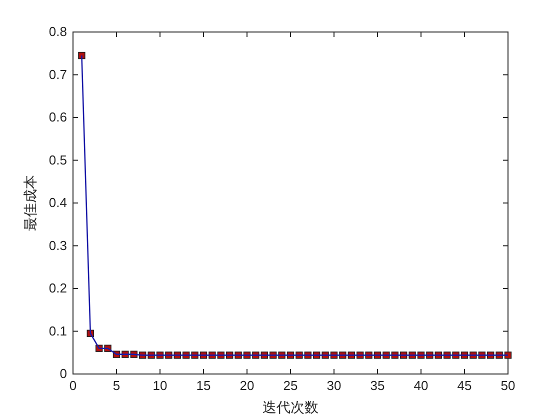  What do you see at coordinates (63, 373) in the screenshot?
I see `y-tick-label: 0` at bounding box center [63, 373].